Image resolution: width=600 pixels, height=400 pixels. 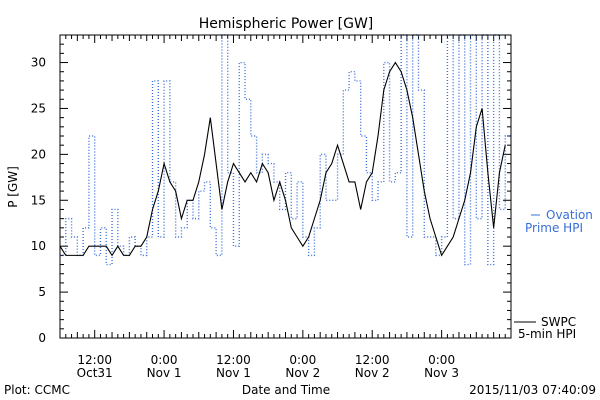 I want to click on legend-swpc-label: 5-min HPI, so click(x=547, y=334).